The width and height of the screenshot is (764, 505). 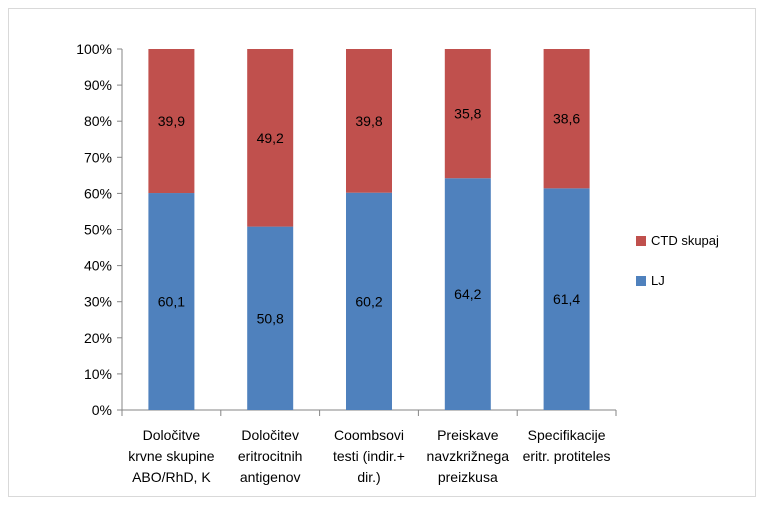 What do you see at coordinates (368, 477) in the screenshot?
I see `category-label: dir.)` at bounding box center [368, 477].